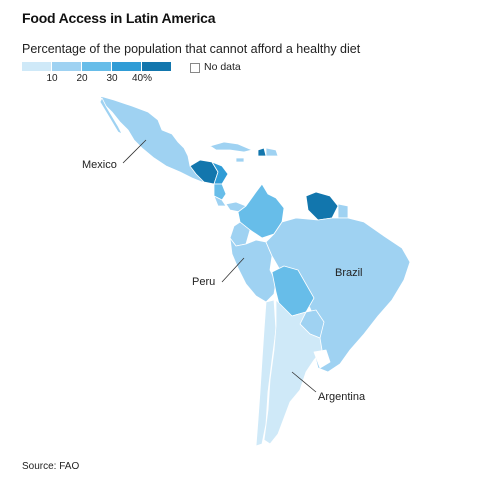  Describe the element at coordinates (142, 78) in the screenshot. I see `legend-tick: 40%` at that location.